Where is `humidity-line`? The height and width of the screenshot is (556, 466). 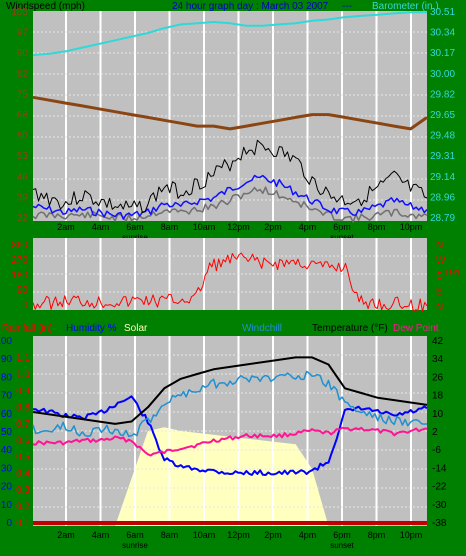
humidity-line is located at coordinates (230, 435).